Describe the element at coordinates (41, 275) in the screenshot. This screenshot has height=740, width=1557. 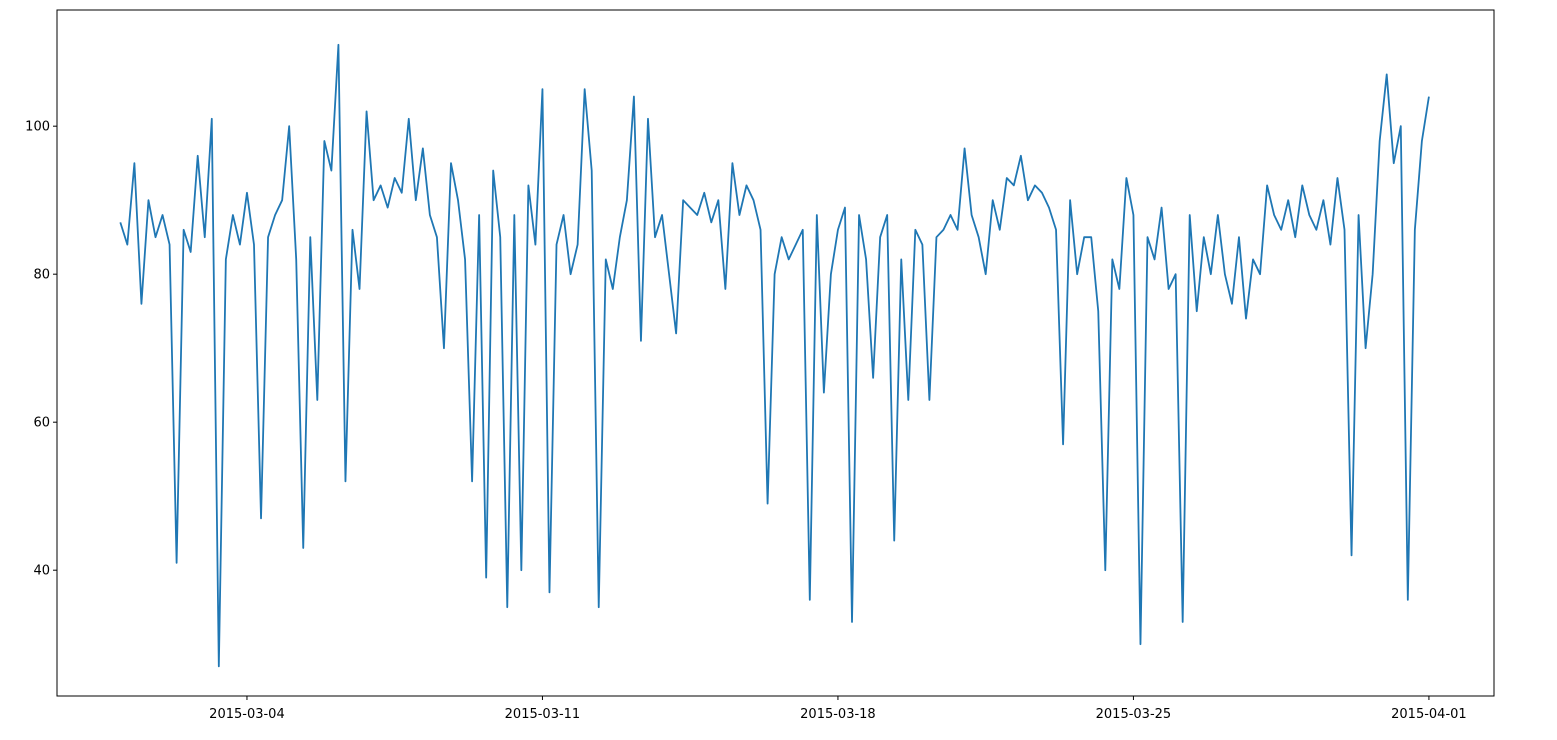
I see `y-tick-label: 80` at that location.